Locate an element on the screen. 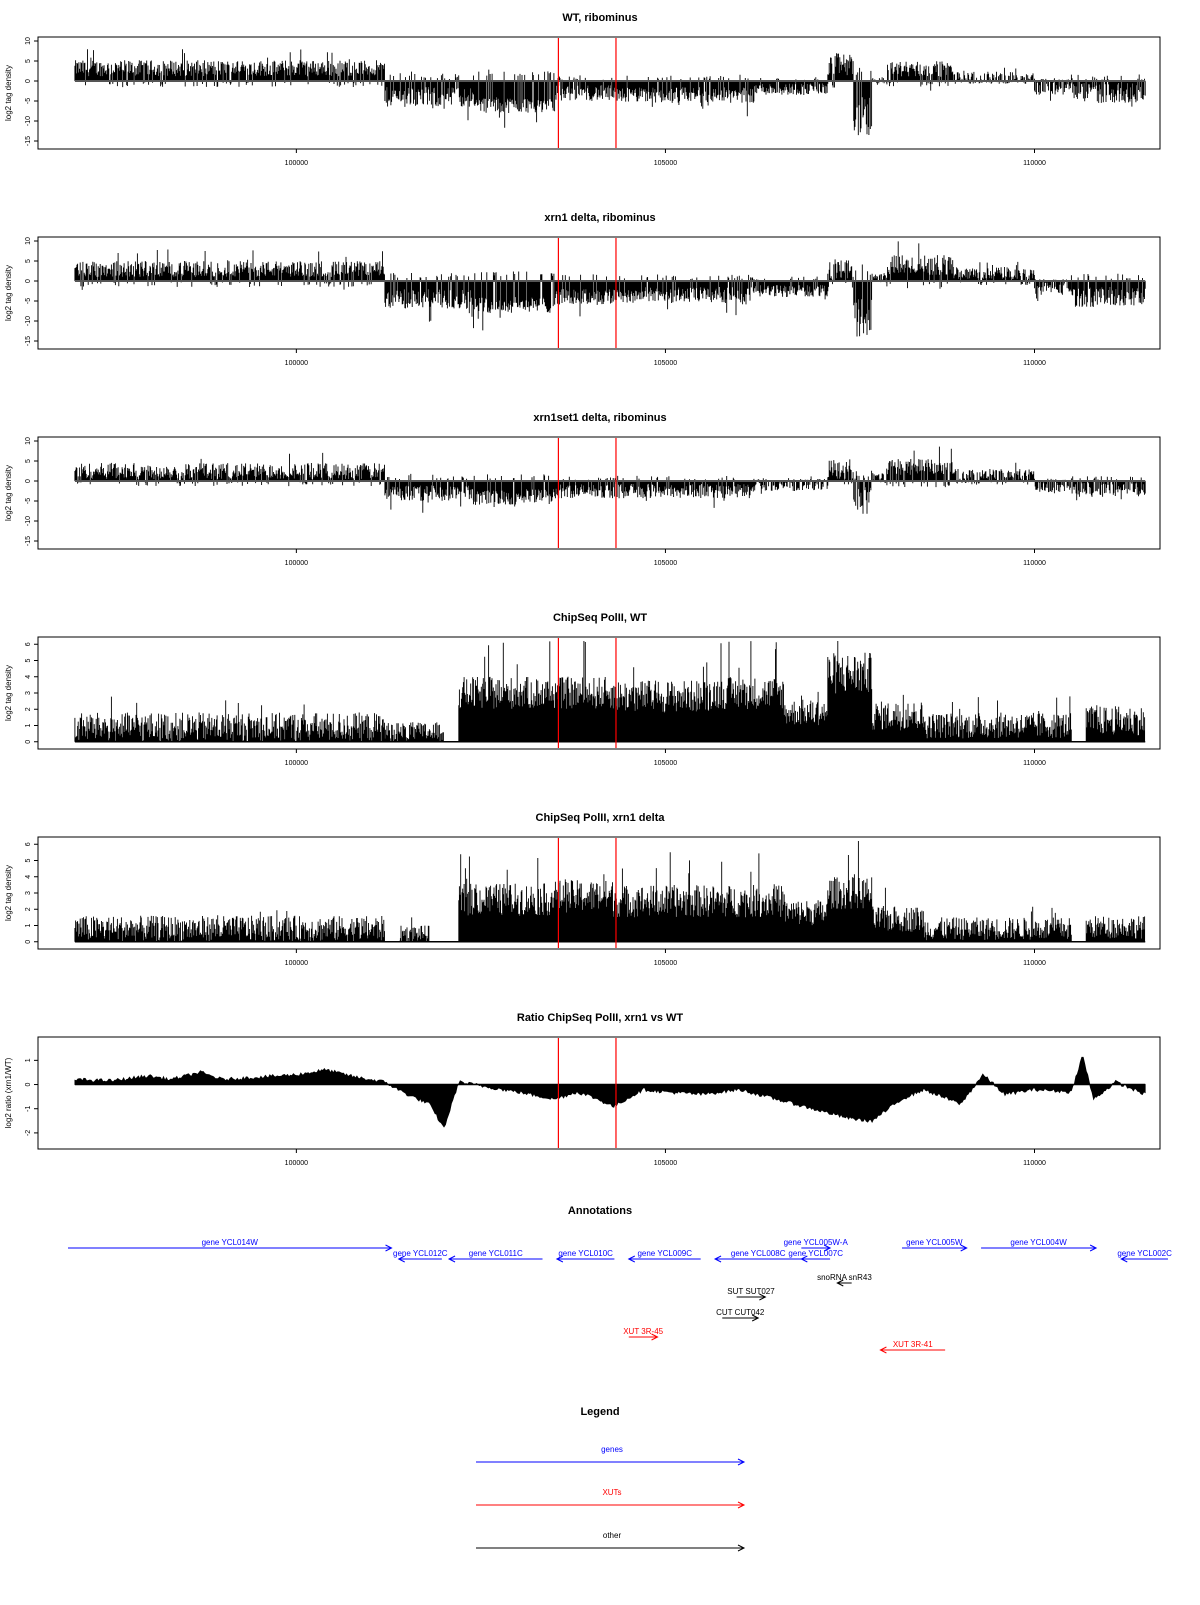  feature-label: gene YCL010C is located at coordinates (585, 1253).